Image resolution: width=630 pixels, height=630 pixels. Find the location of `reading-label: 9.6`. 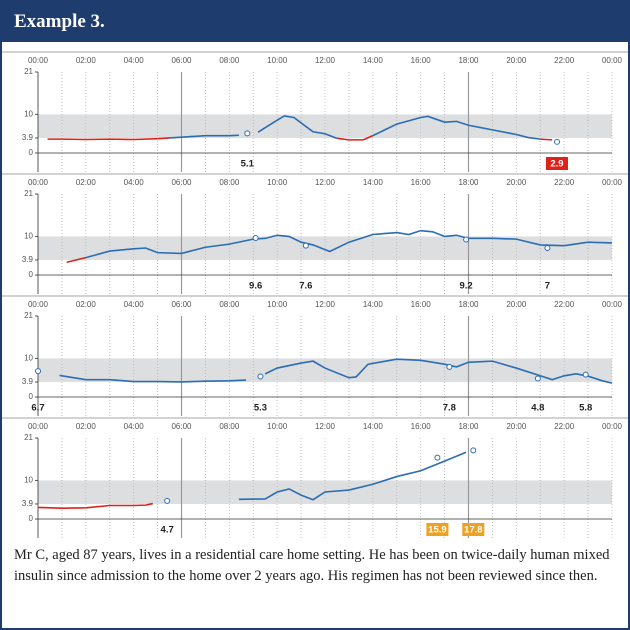

reading-label: 9.6 is located at coordinates (255, 286).